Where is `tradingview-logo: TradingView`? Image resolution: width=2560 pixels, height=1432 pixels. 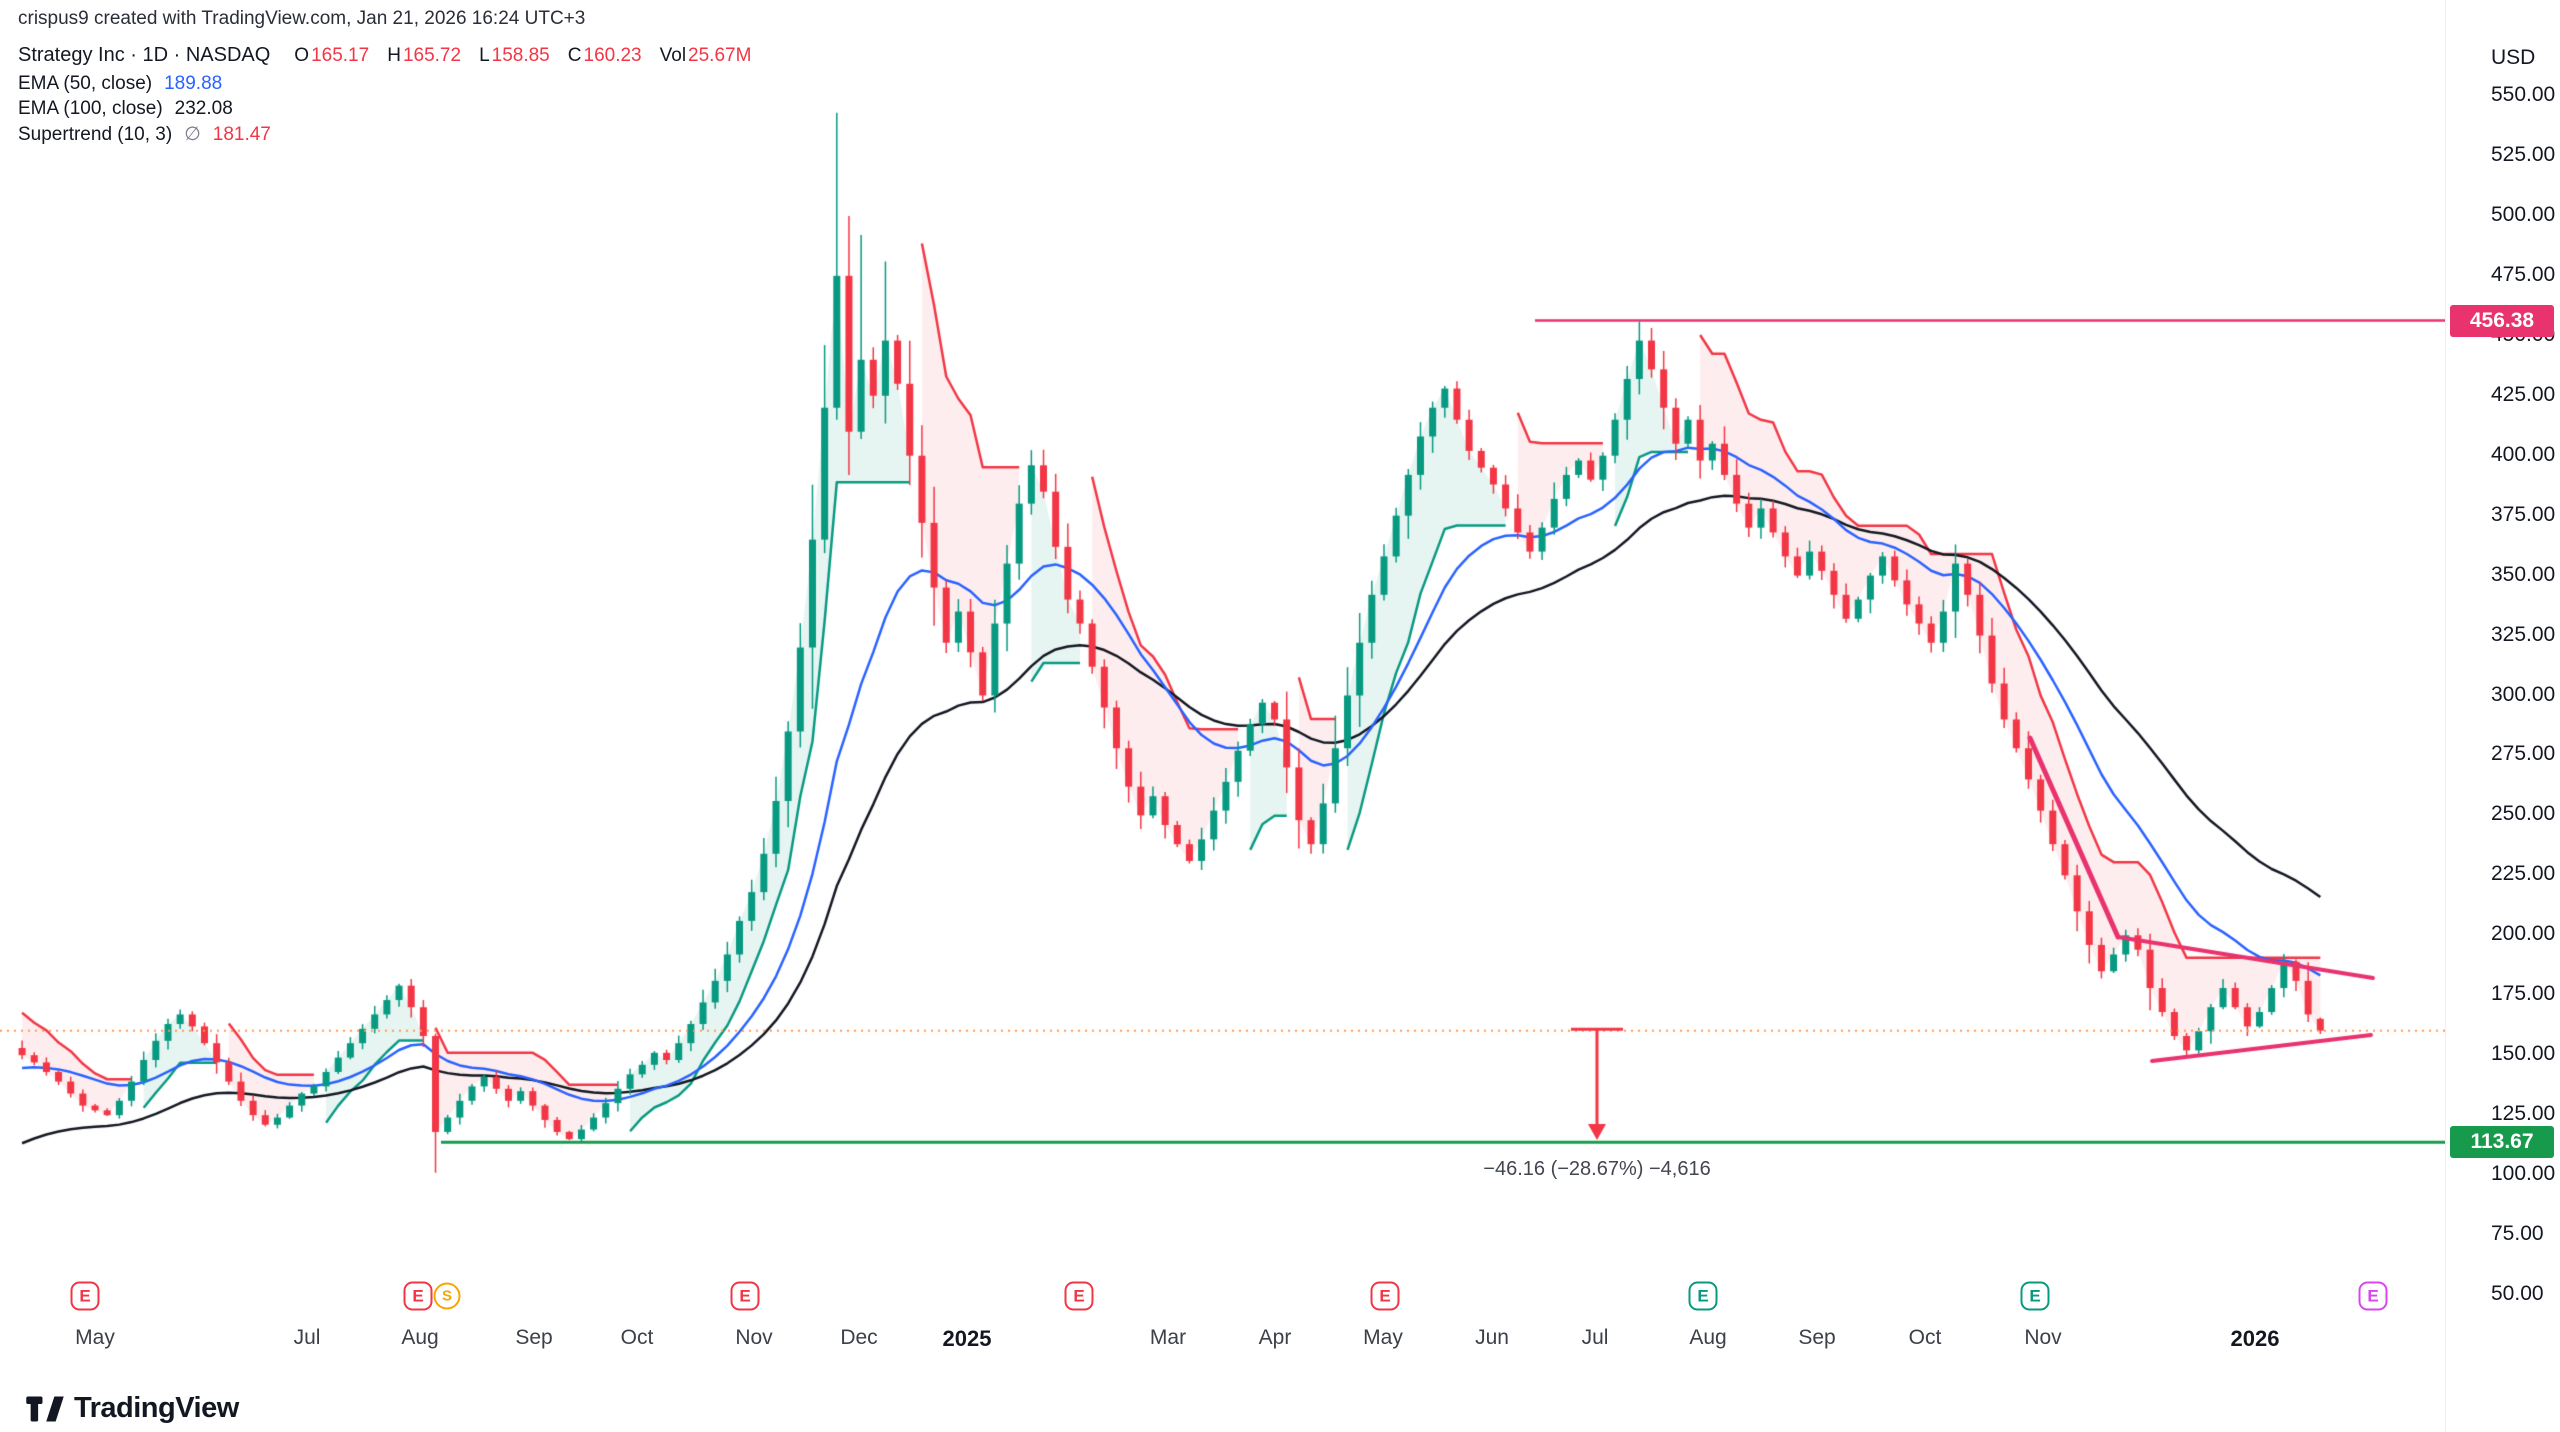 tradingview-logo: TradingView is located at coordinates (132, 1408).